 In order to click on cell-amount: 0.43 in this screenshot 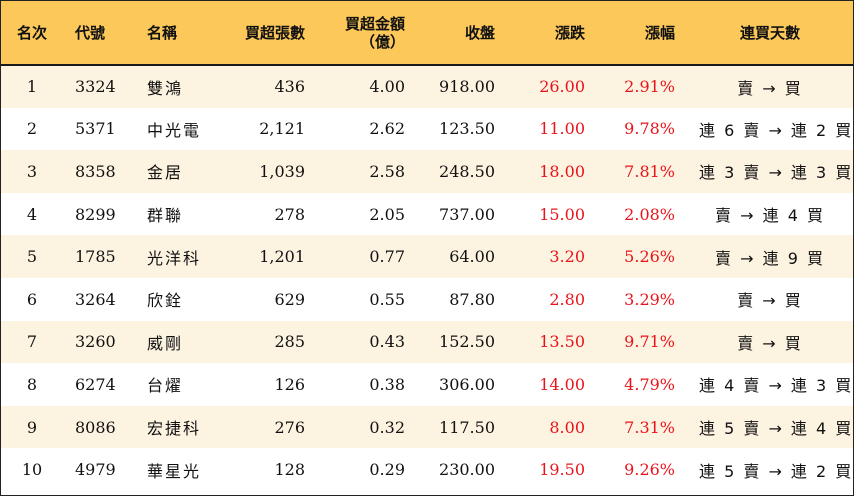, I will do `click(387, 342)`.